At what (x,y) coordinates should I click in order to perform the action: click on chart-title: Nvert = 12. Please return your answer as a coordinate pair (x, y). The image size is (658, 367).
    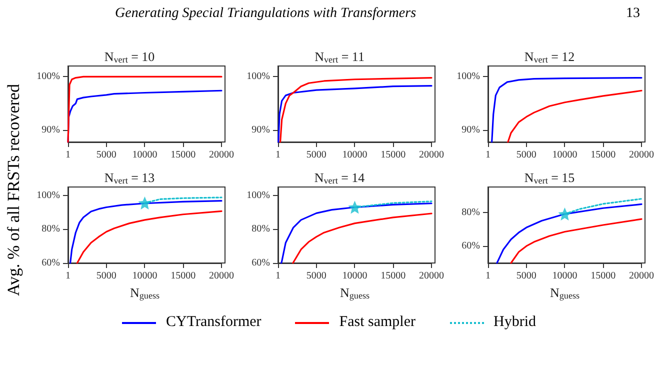
    Looking at the image, I should click on (549, 56).